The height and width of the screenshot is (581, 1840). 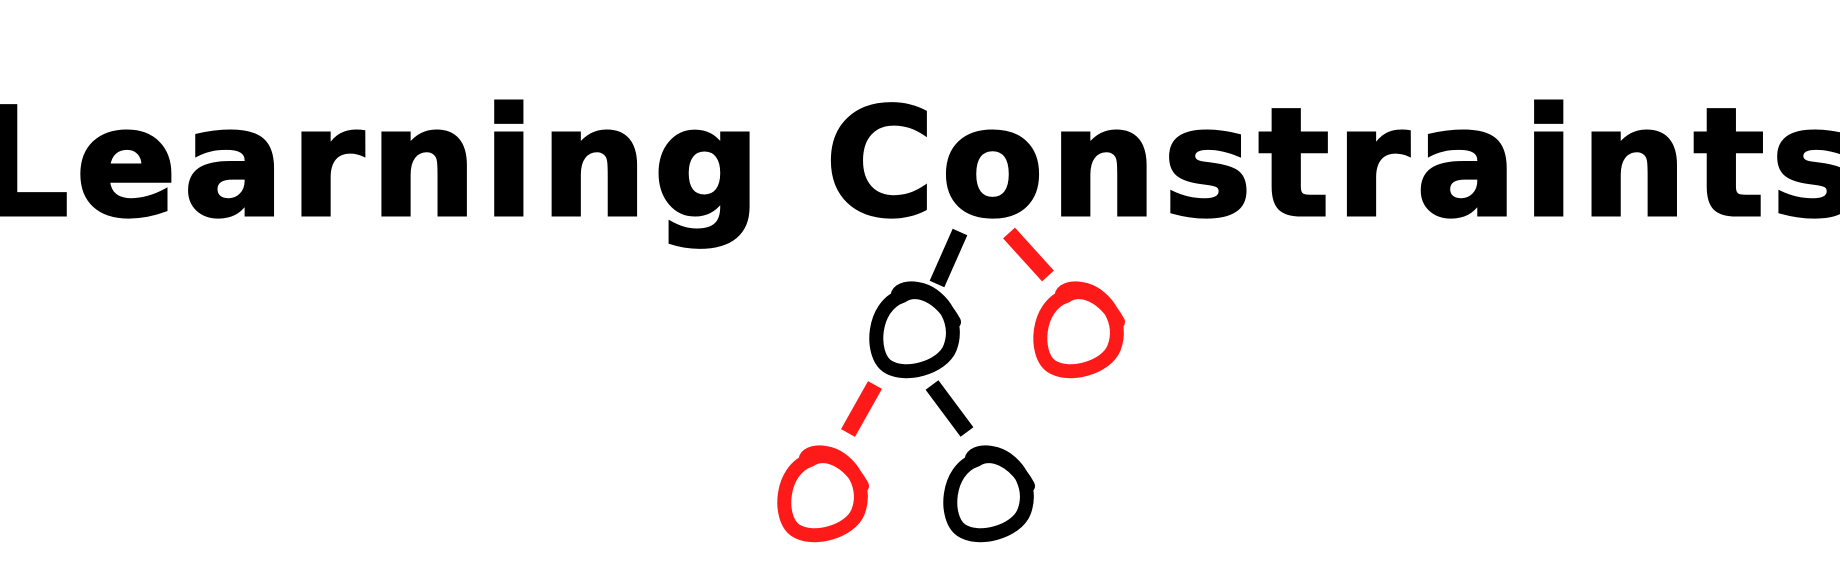 What do you see at coordinates (861, 409) in the screenshot?
I see `edge-left-bottomleft` at bounding box center [861, 409].